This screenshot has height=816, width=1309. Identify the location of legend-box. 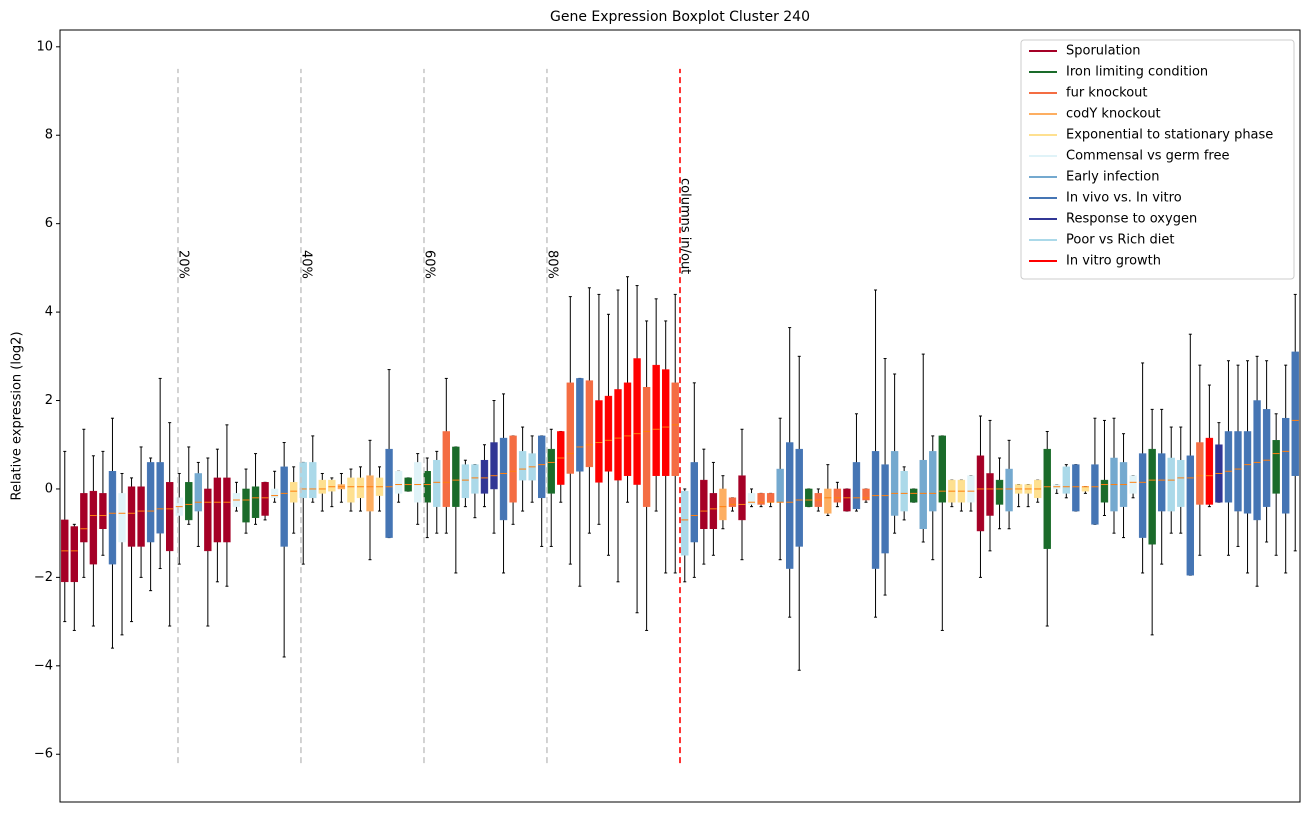
(1157, 159).